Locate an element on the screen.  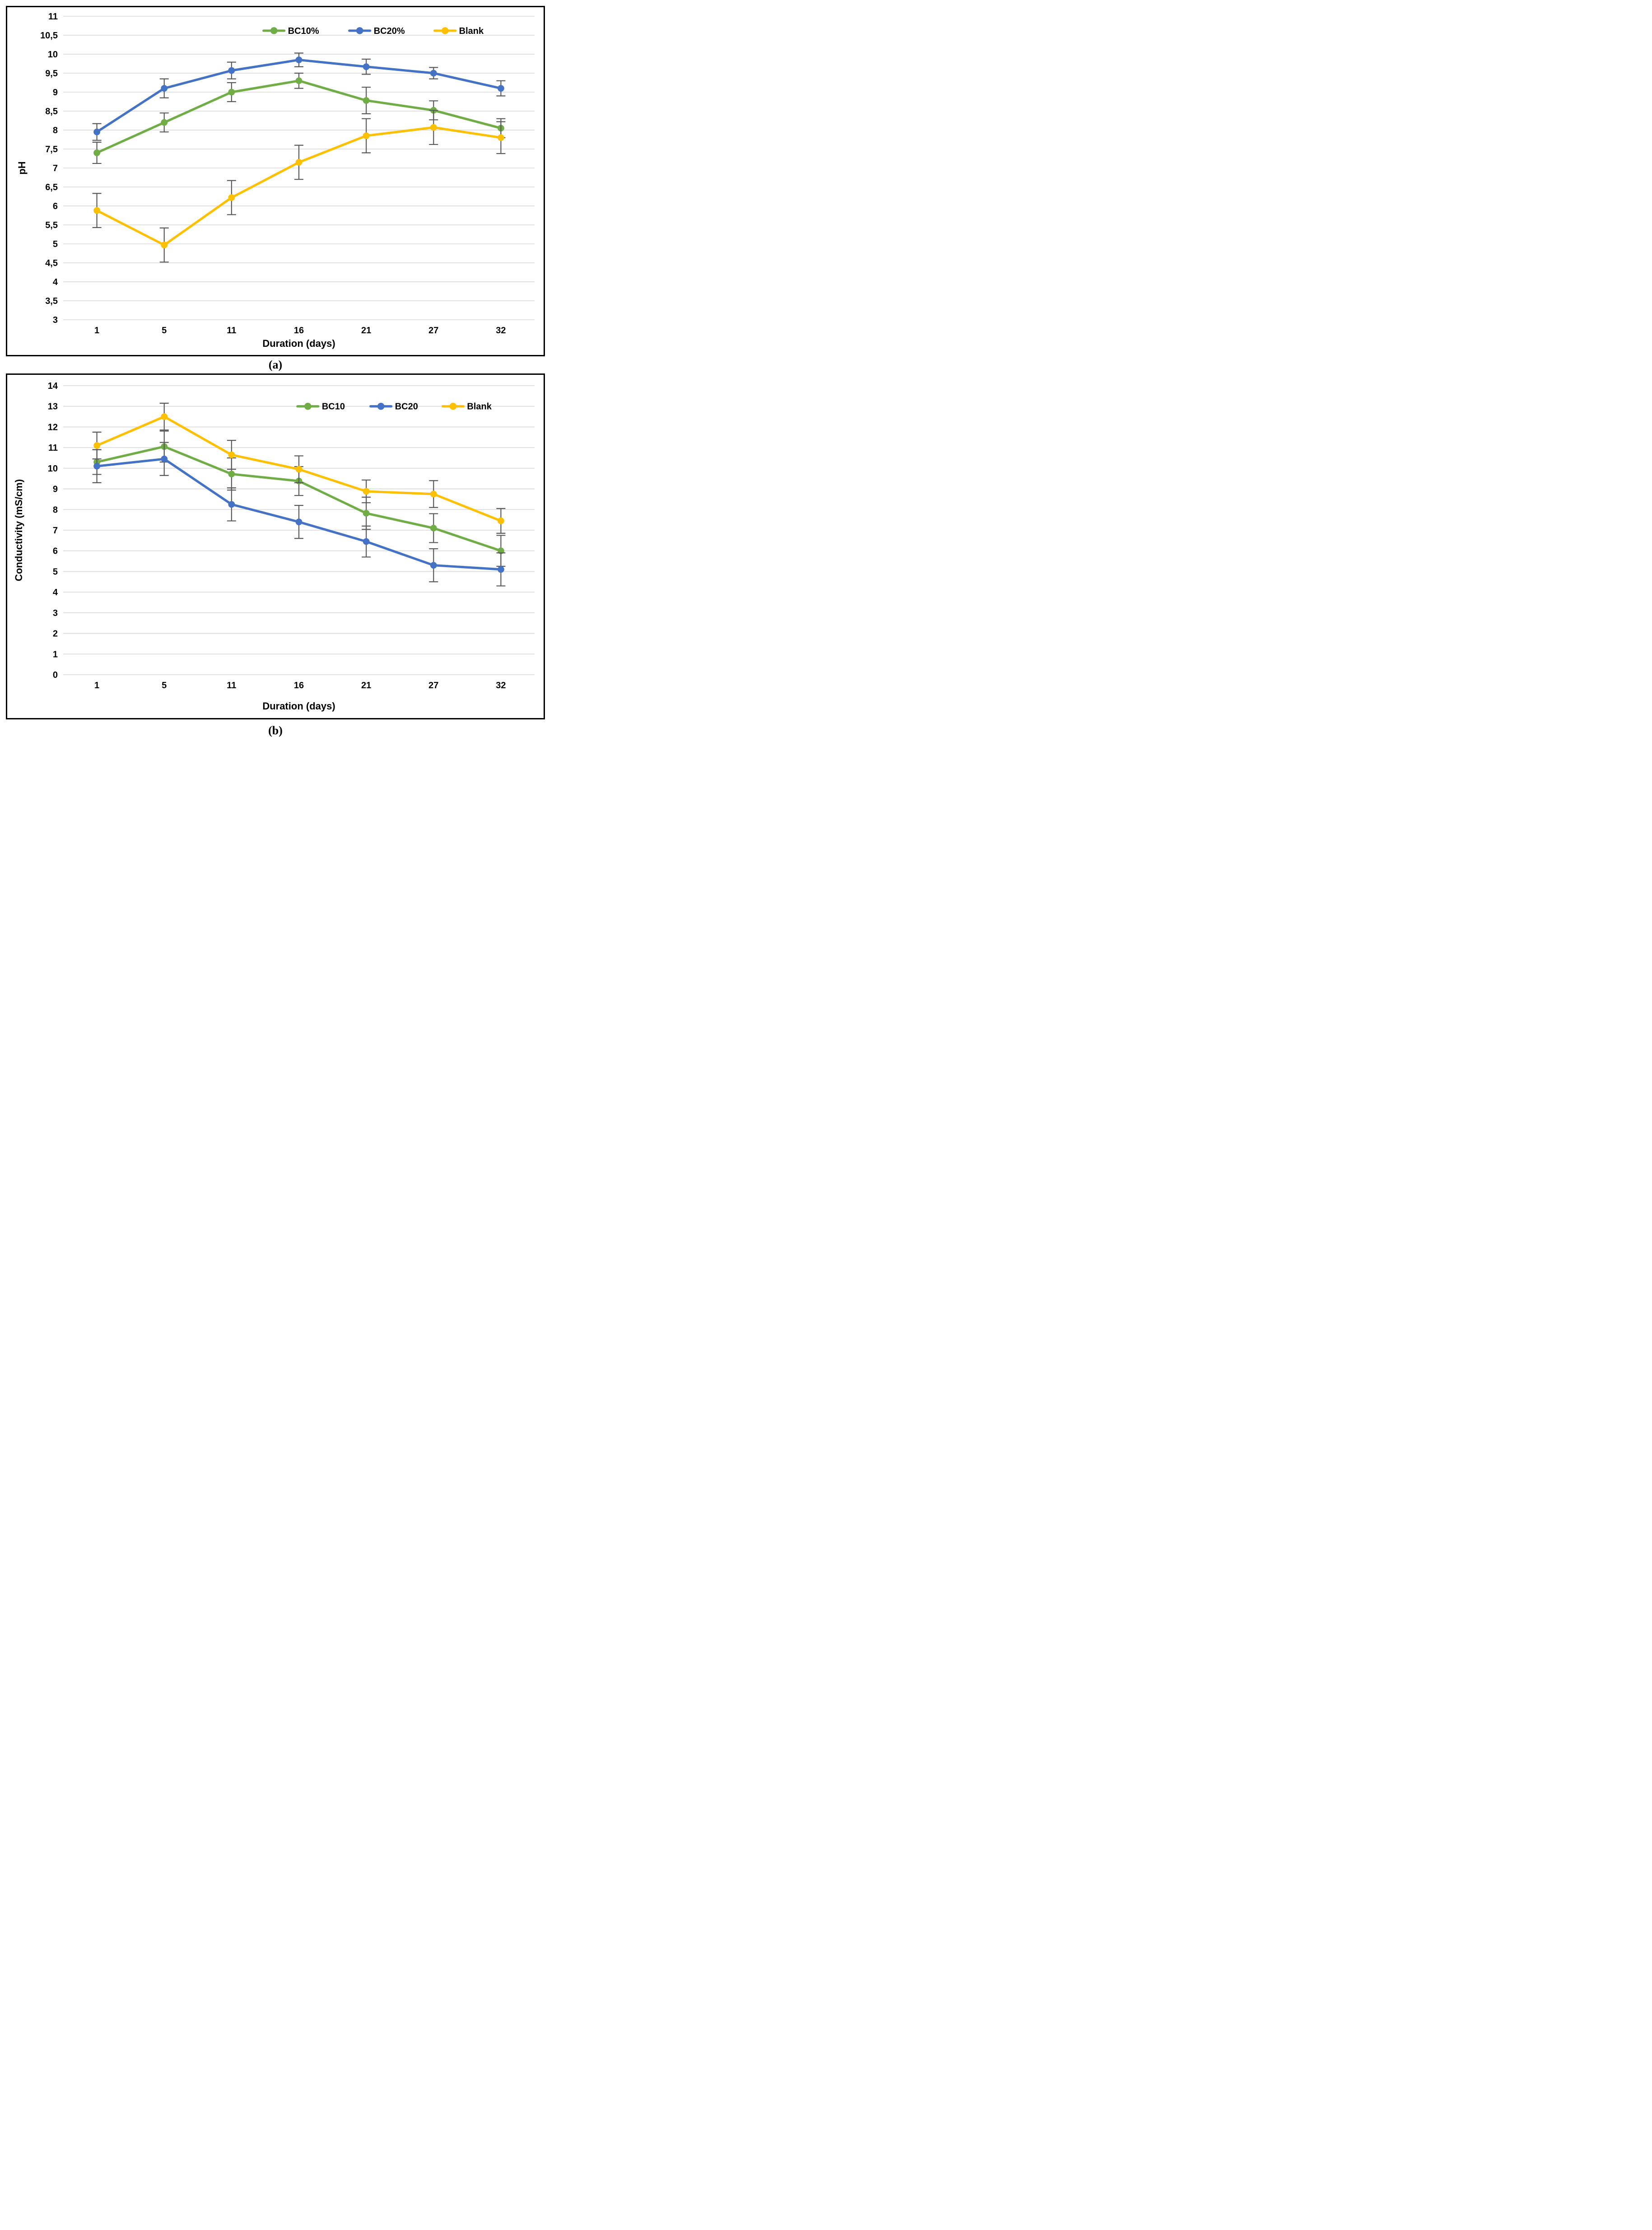
series-line is located at coordinates (299, 95).